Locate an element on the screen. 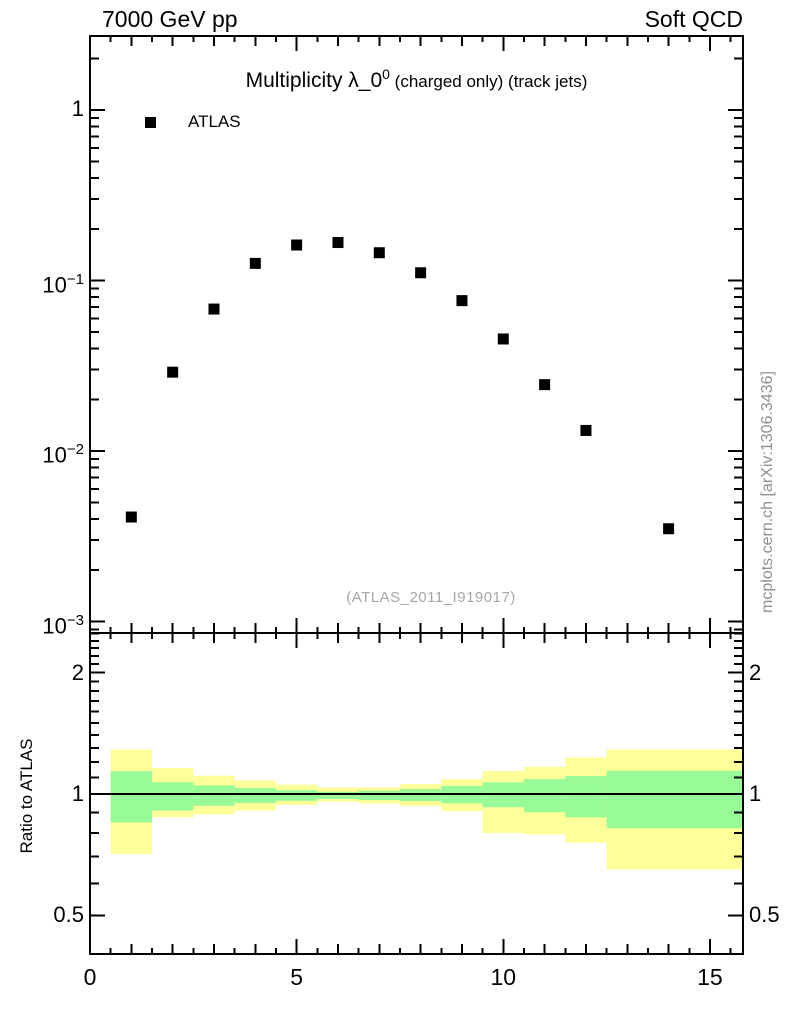  axis-tick-label: 5 is located at coordinates (297, 977).